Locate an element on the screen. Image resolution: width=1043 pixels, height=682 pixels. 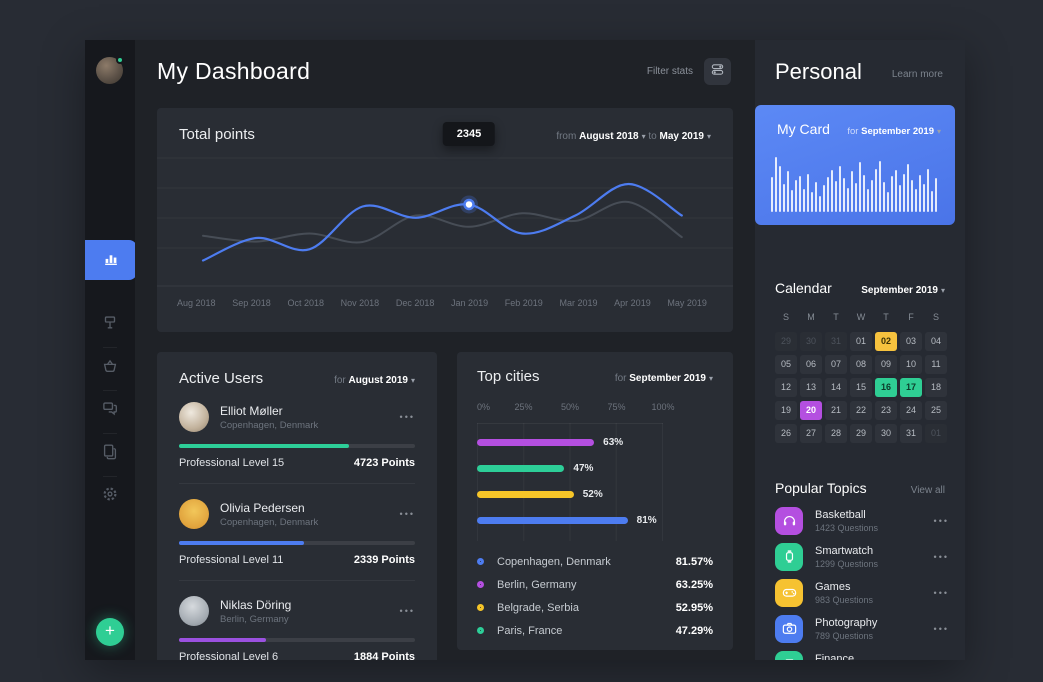
user-points: 2339 Points is located at coordinates (384, 560).